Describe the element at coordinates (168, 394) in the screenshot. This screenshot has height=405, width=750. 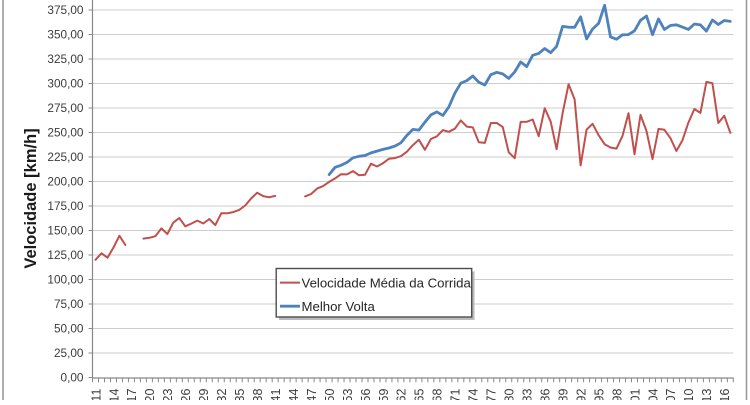
I see `svg-text: 23` at that location.